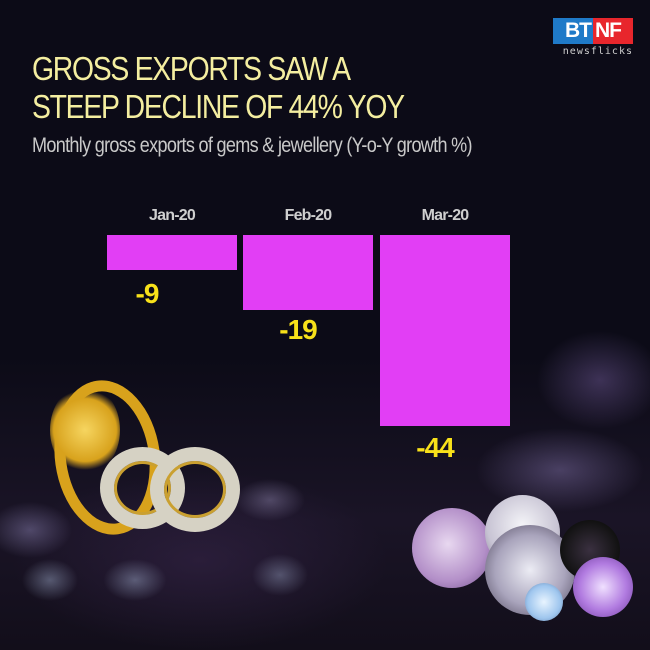 This screenshot has width=650, height=650. I want to click on logo-nf: NF, so click(613, 31).